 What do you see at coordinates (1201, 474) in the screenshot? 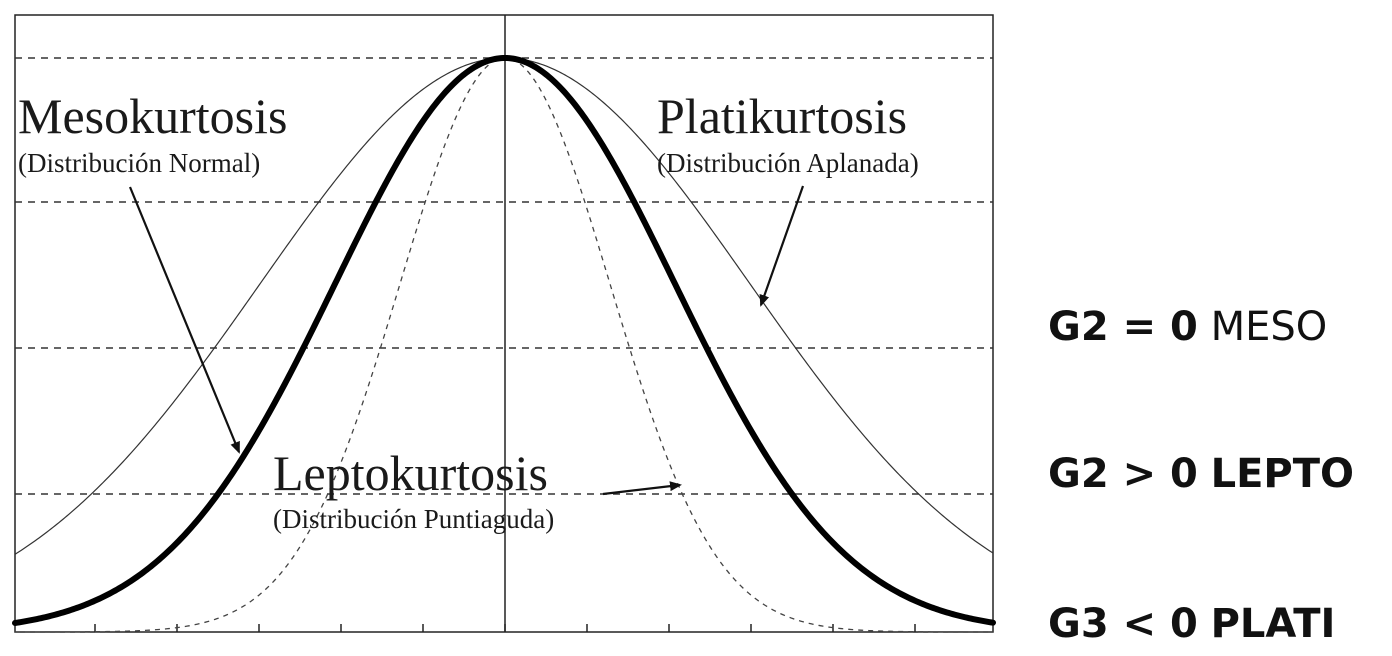
I see `legend-lepto: G2 > 0 LEPTO` at bounding box center [1201, 474].